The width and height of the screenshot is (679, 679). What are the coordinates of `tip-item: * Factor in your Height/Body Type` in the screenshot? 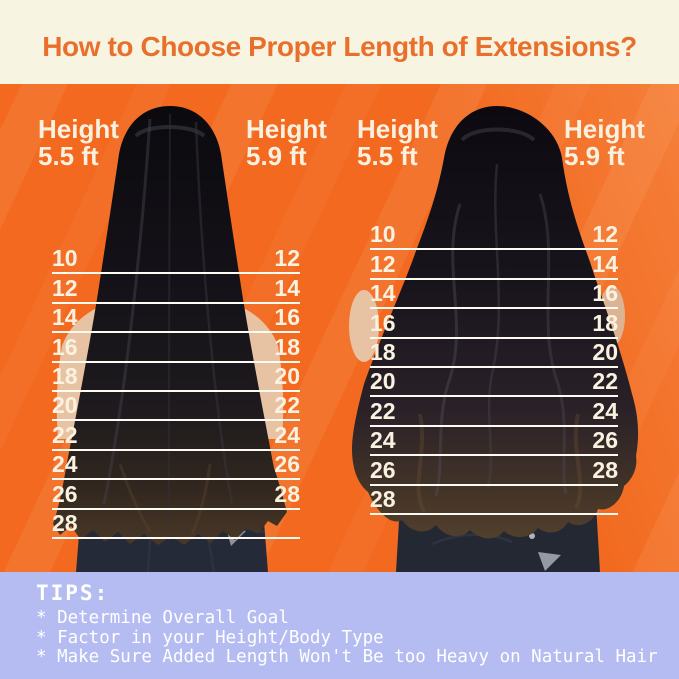 It's located at (210, 637).